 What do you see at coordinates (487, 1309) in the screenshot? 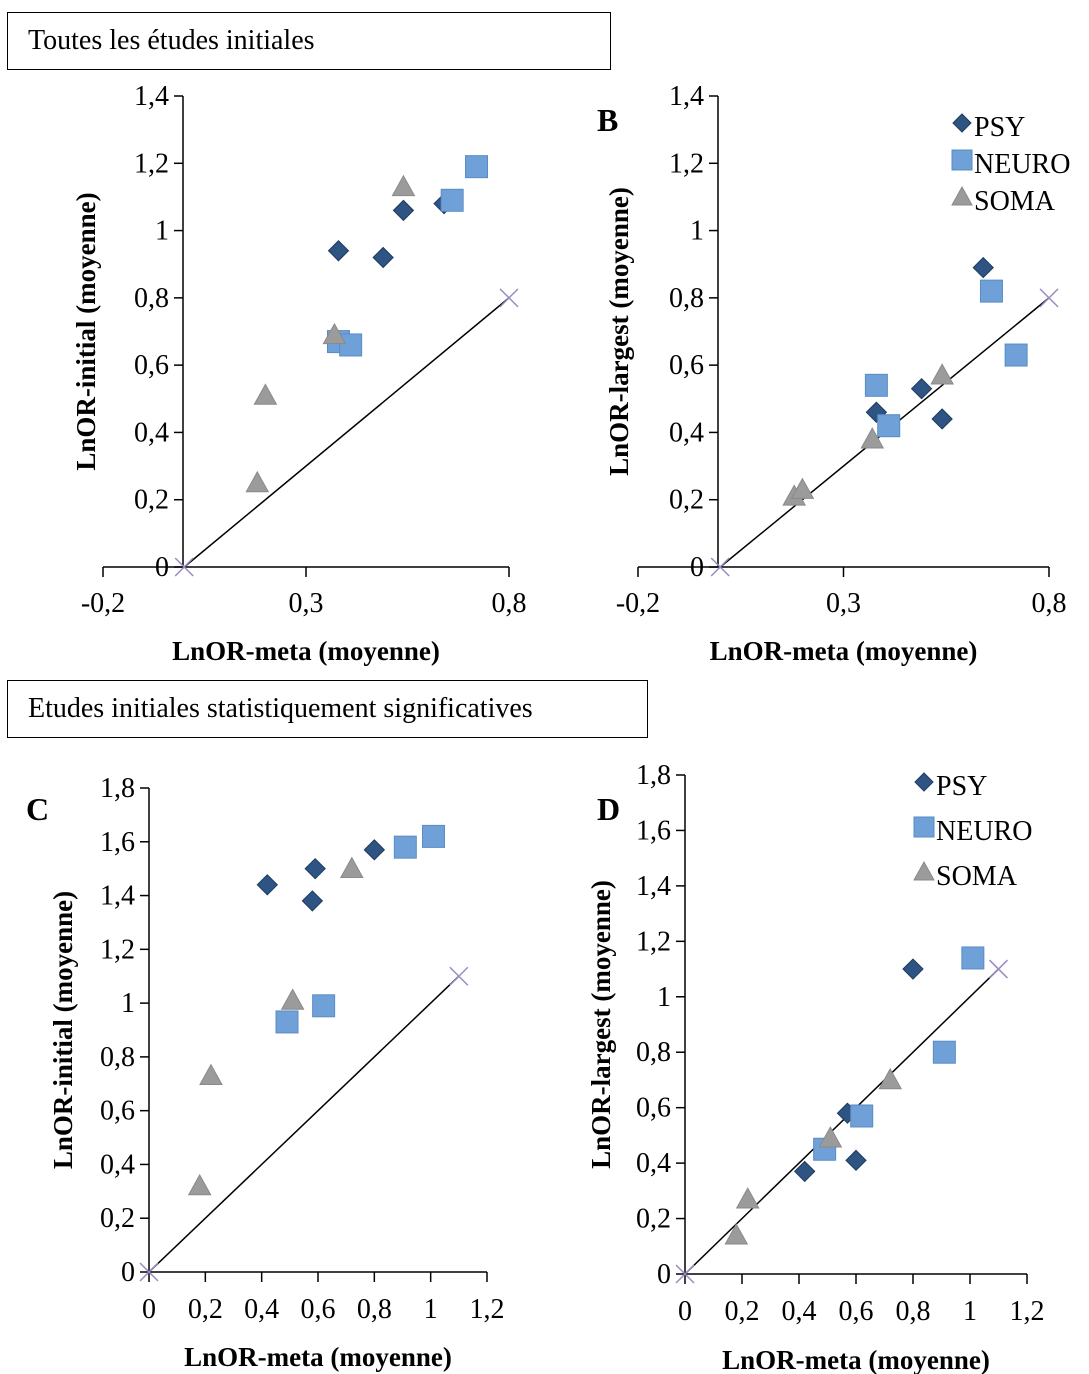
I see `x-tick-label: 1,2` at bounding box center [487, 1309].